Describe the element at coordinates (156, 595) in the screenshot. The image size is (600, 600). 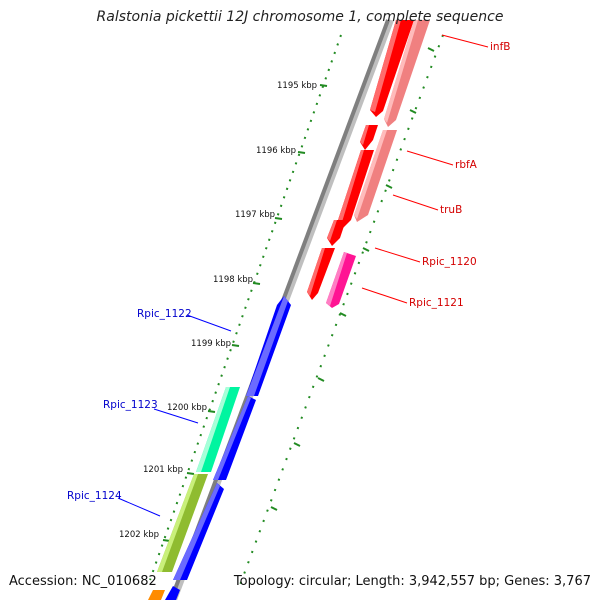
I see `gene-orange` at that location.